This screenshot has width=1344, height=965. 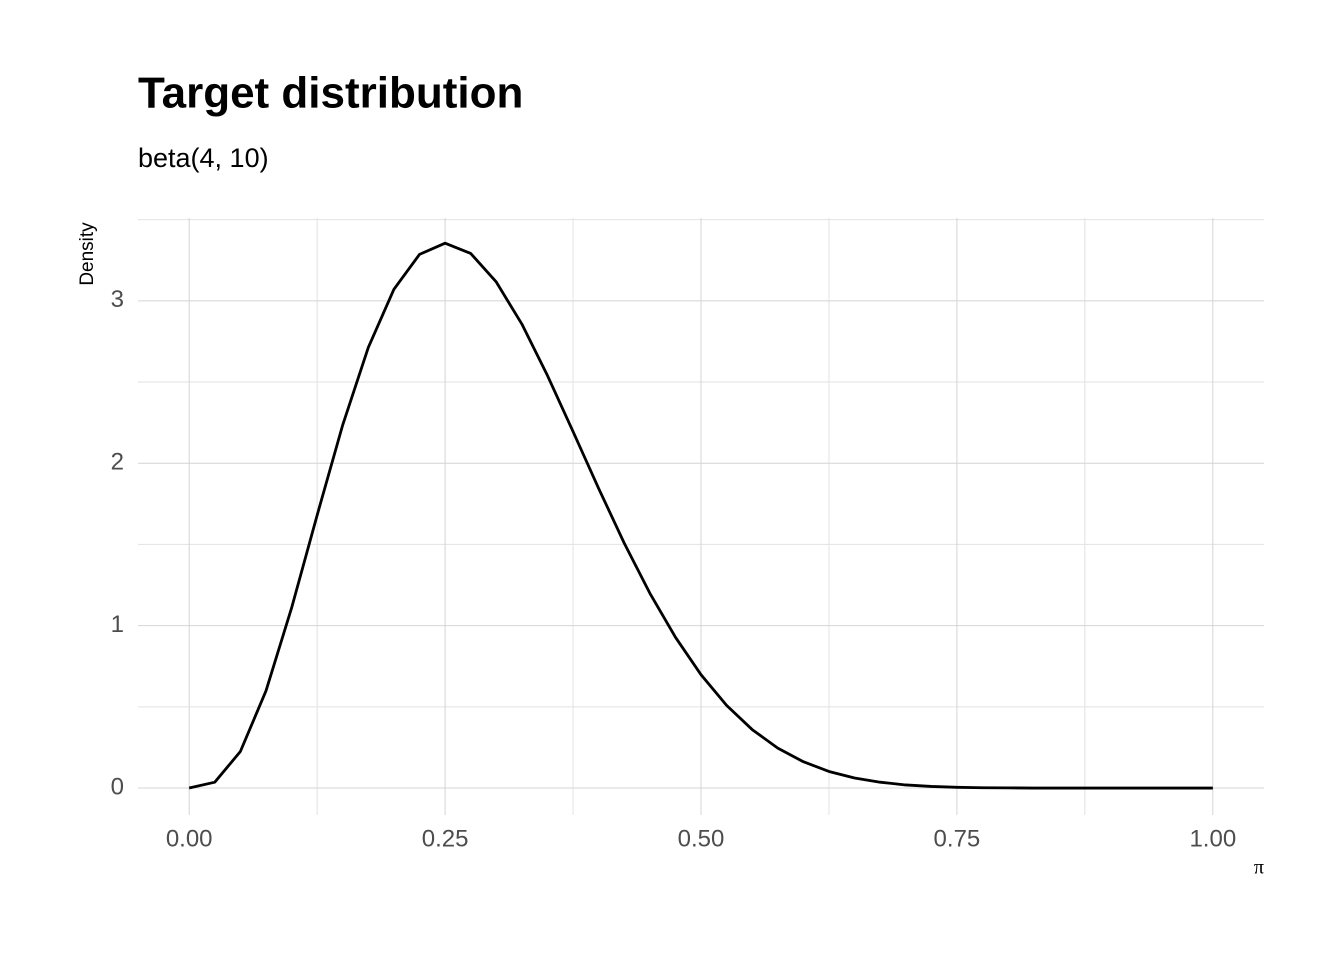 I want to click on y-tick-label: 0, so click(x=117, y=786).